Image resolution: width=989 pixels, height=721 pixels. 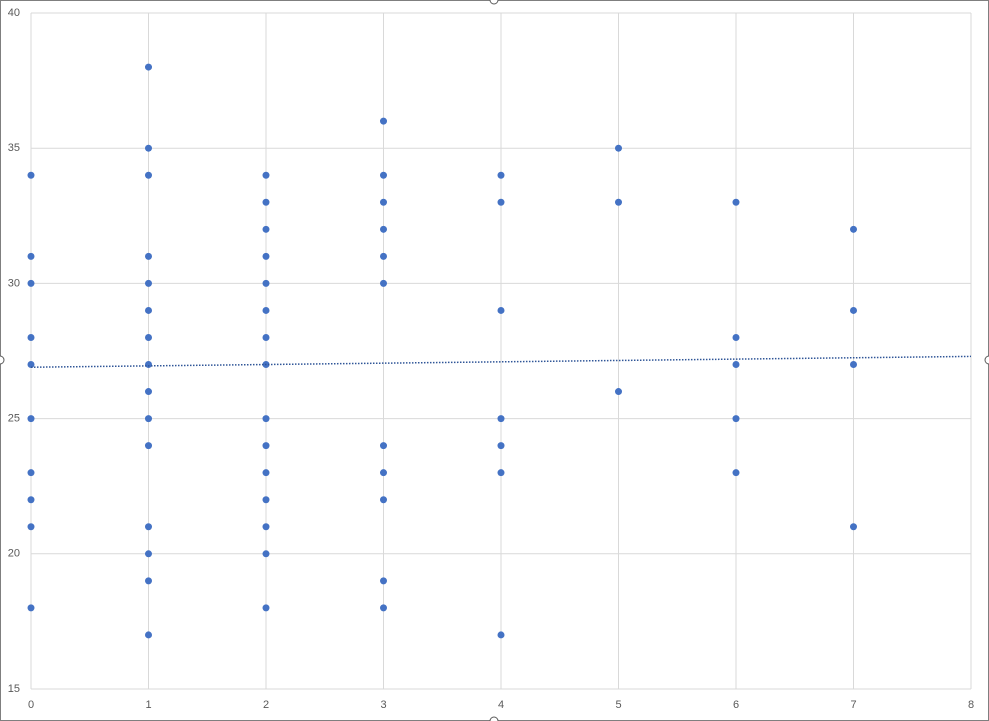 I want to click on x-tick-label: 6, so click(x=736, y=705).